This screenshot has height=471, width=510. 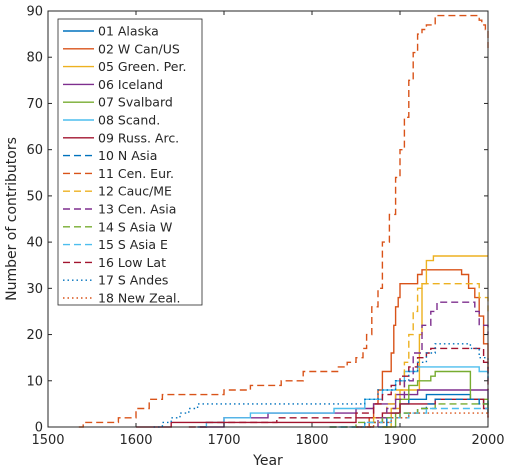 What do you see at coordinates (34, 150) in the screenshot?
I see `y-tick-label: 60` at bounding box center [34, 150].